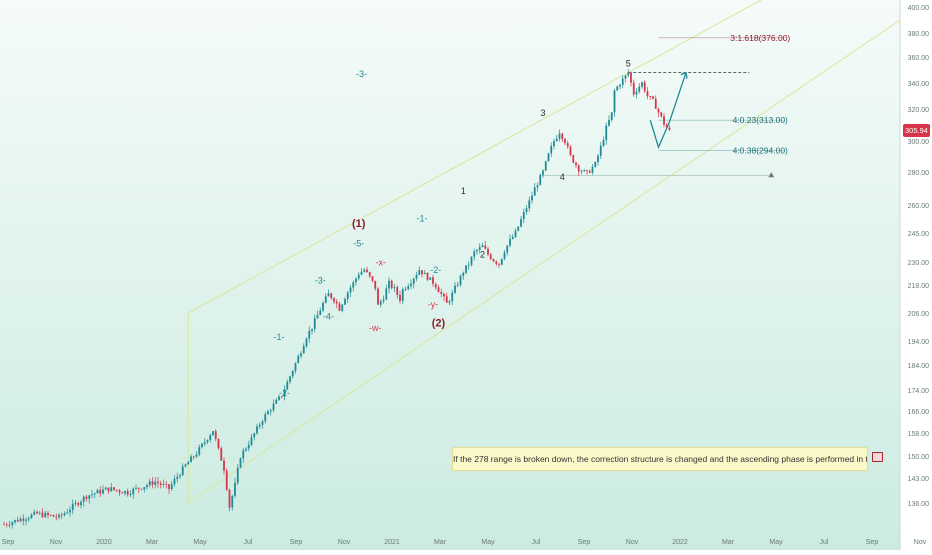  I want to click on y-tick-label: 136.00, so click(919, 504).